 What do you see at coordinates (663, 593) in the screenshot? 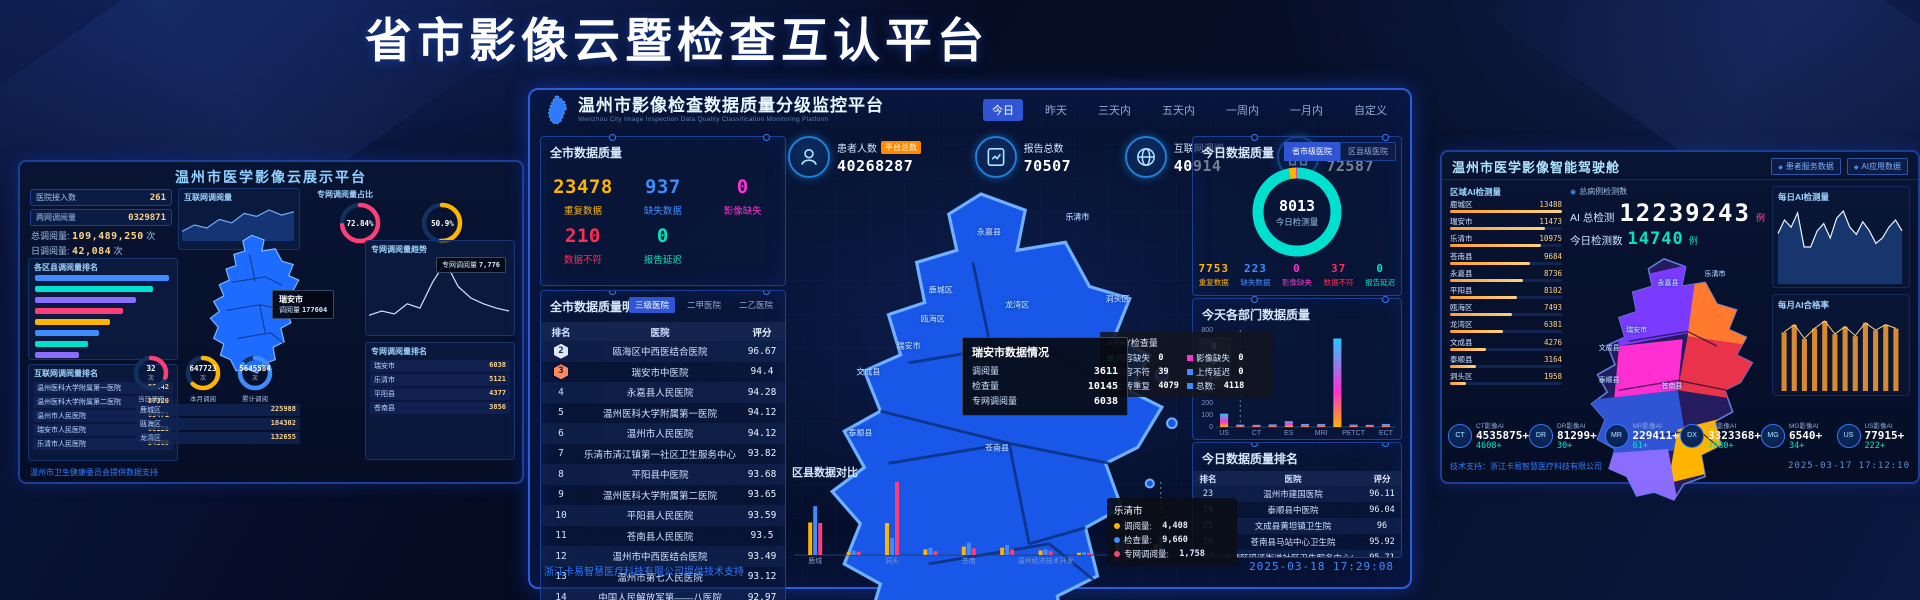
I see `table-row: 14 中国人民解放军第——八医院 92.97` at bounding box center [663, 593].